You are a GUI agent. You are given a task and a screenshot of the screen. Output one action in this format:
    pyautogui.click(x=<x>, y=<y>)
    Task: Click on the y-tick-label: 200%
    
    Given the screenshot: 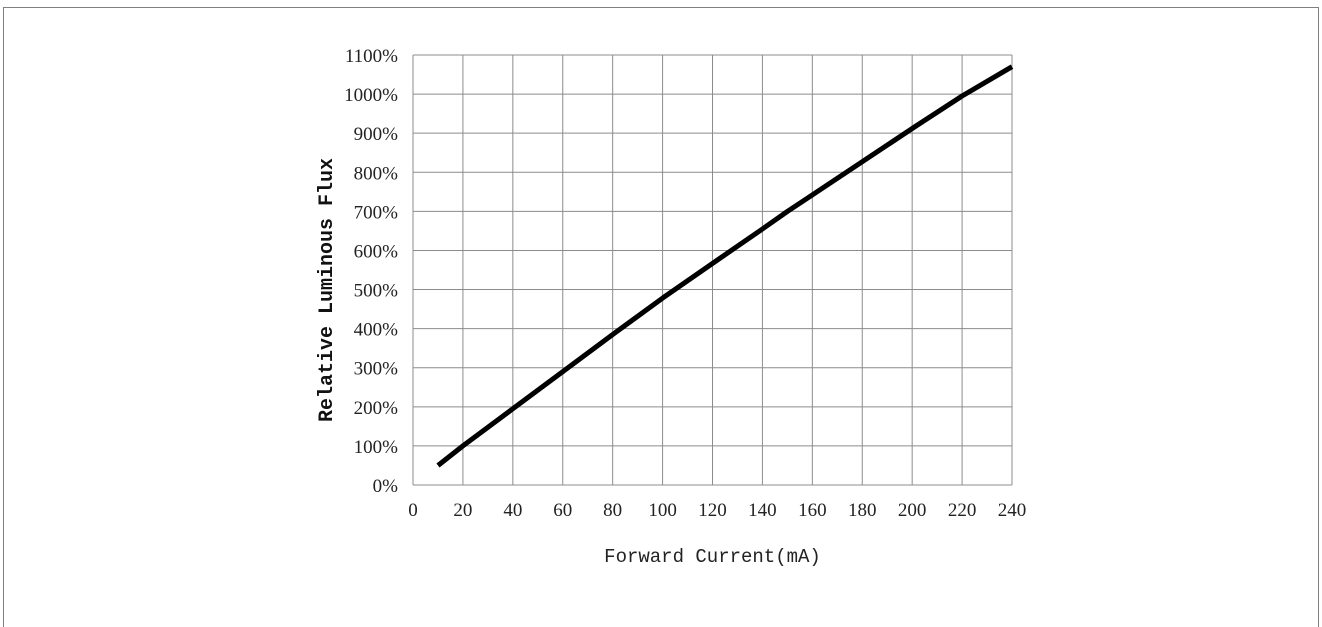 What is the action you would take?
    pyautogui.click(x=376, y=408)
    